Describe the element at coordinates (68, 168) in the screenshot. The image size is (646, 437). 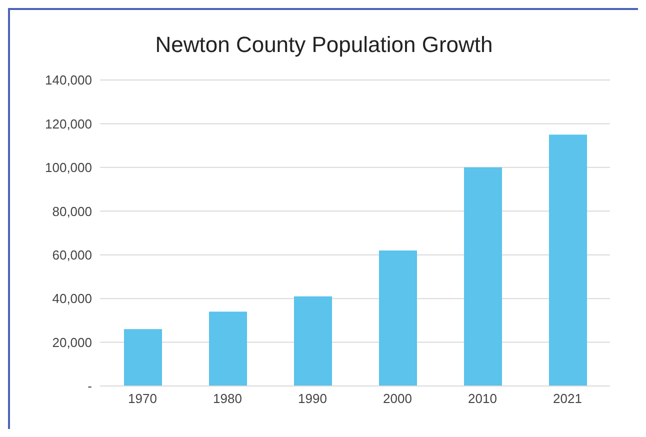
I see `y-tick-label: 100,000` at that location.